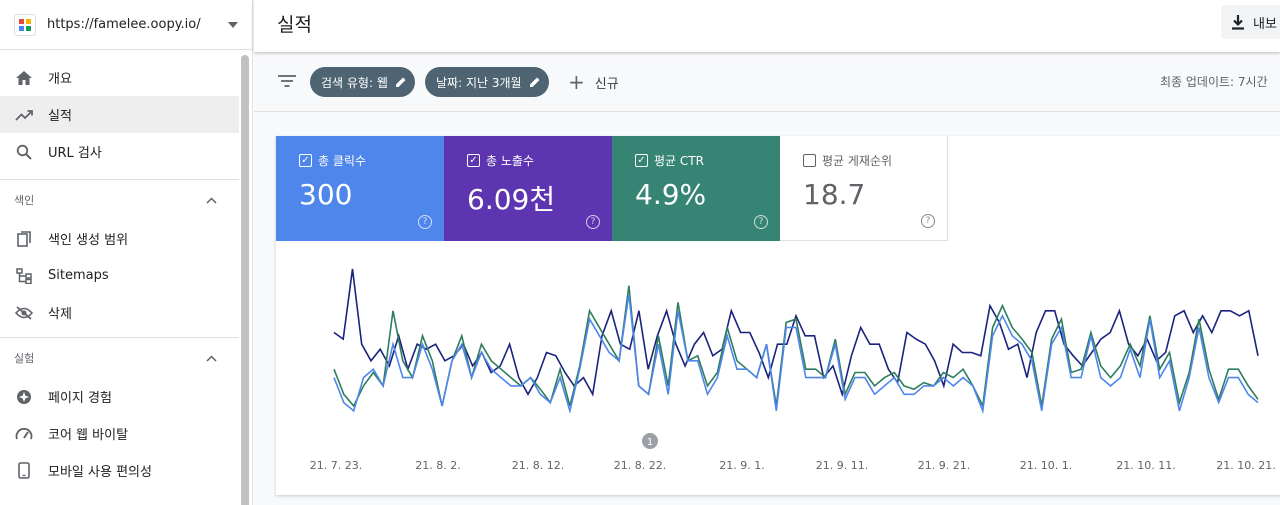 The height and width of the screenshot is (505, 1280). What do you see at coordinates (80, 398) in the screenshot?
I see `nav-item-label: 페이지 경험` at bounding box center [80, 398].